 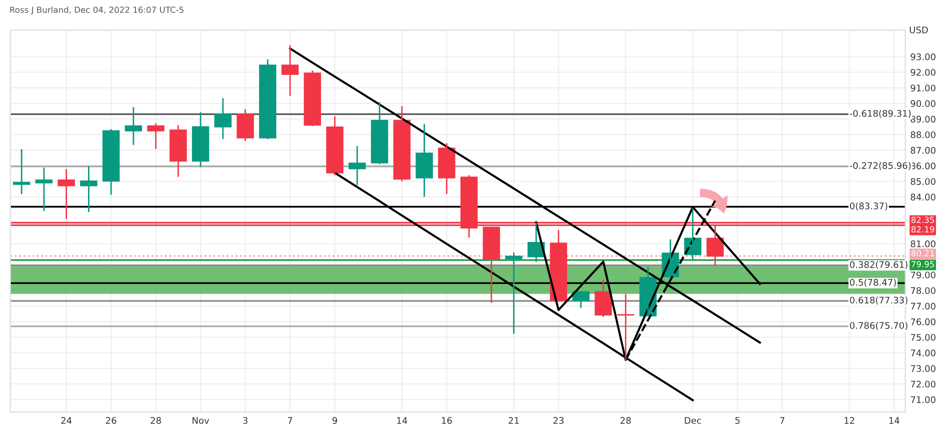 I want to click on x-tick-label: 5, so click(x=737, y=420).